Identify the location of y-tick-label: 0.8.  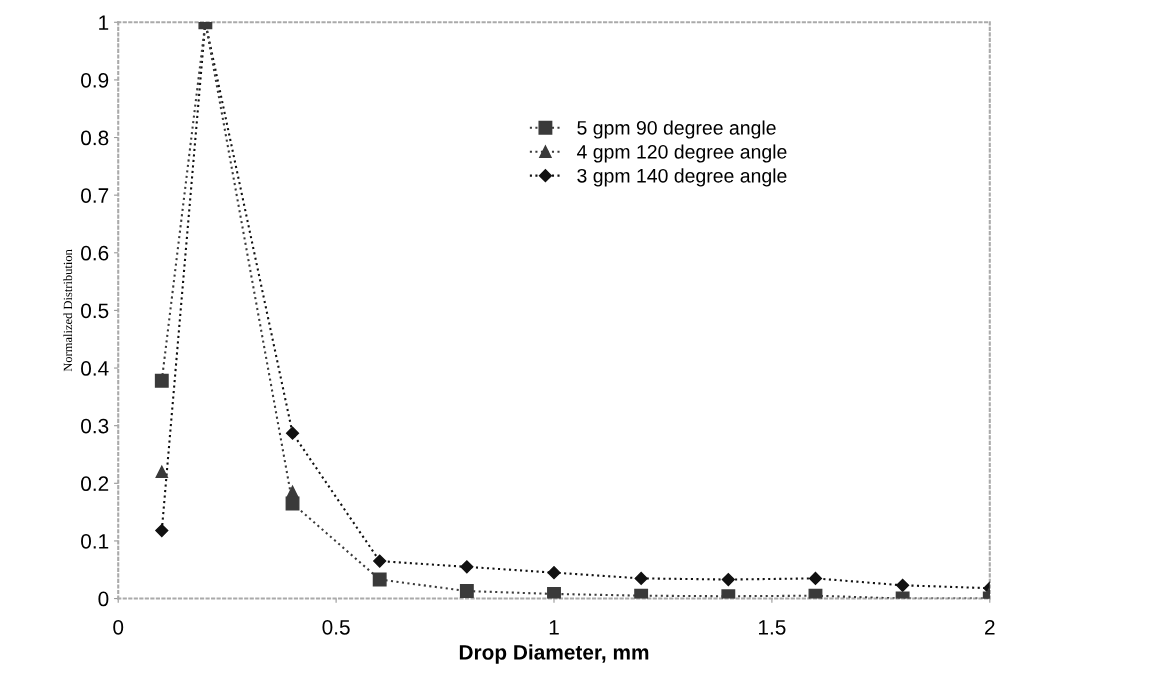
(95, 138).